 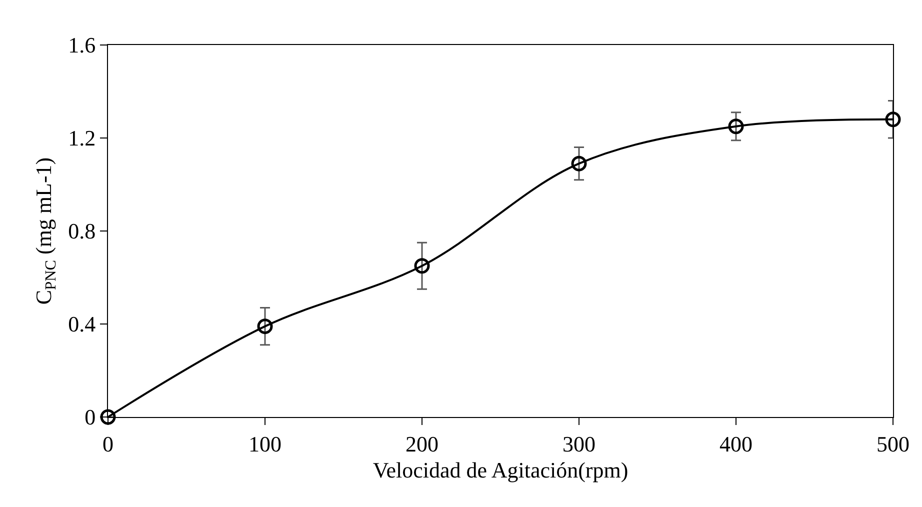 I want to click on x-tick-label: 200, so click(x=422, y=443).